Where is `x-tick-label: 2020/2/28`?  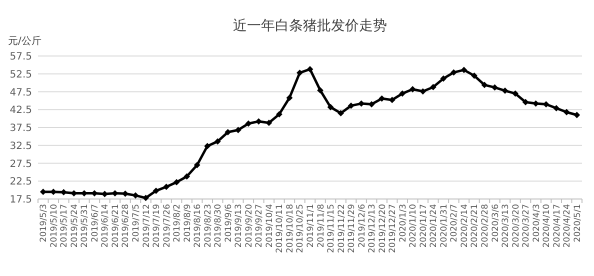 x-tick-label: 2020/2/28 is located at coordinates (485, 226).